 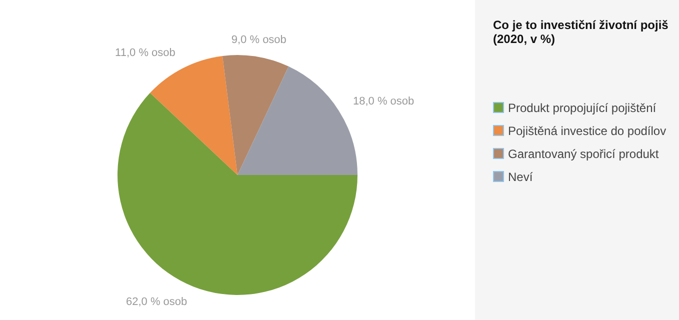 I want to click on text: Co je to investiční životní pojiš, so click(x=581, y=25).